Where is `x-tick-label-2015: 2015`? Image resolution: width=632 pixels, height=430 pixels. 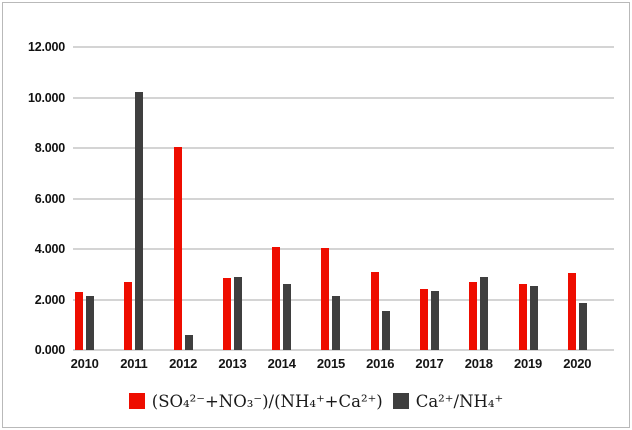 x-tick-label-2015: 2015 is located at coordinates (331, 363).